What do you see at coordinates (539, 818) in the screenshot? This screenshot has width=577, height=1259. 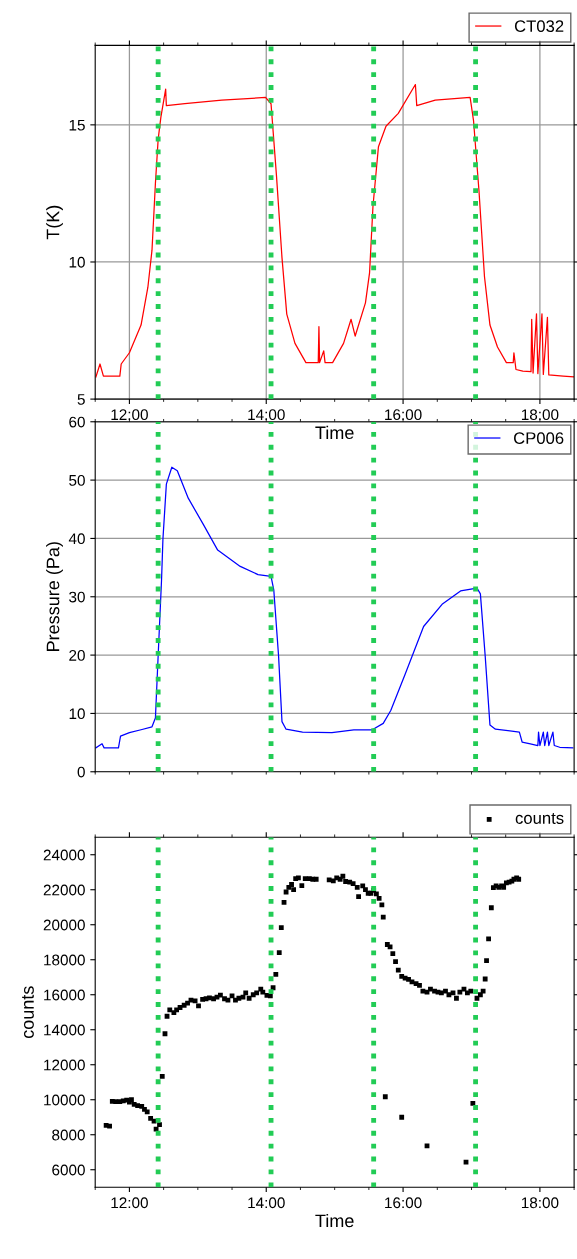 I see `legend-label: counts` at bounding box center [539, 818].